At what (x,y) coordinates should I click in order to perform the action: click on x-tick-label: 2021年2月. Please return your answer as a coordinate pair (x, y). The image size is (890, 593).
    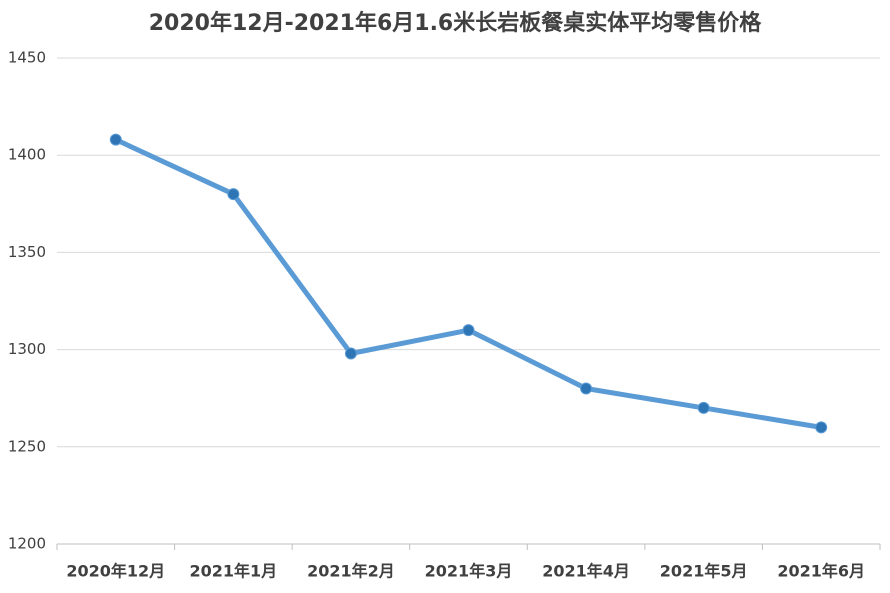
    Looking at the image, I should click on (351, 571).